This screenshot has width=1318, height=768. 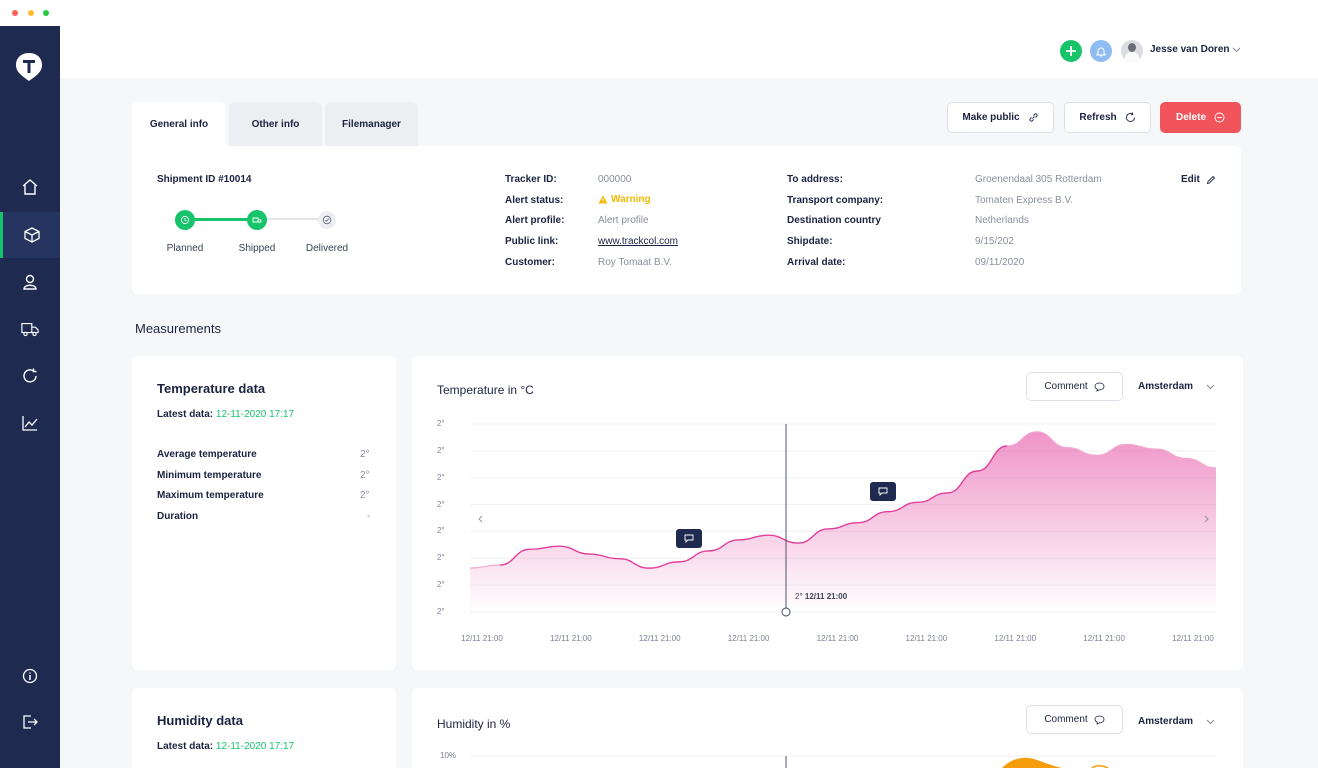 I want to click on nav-analytics, so click(x=30, y=423).